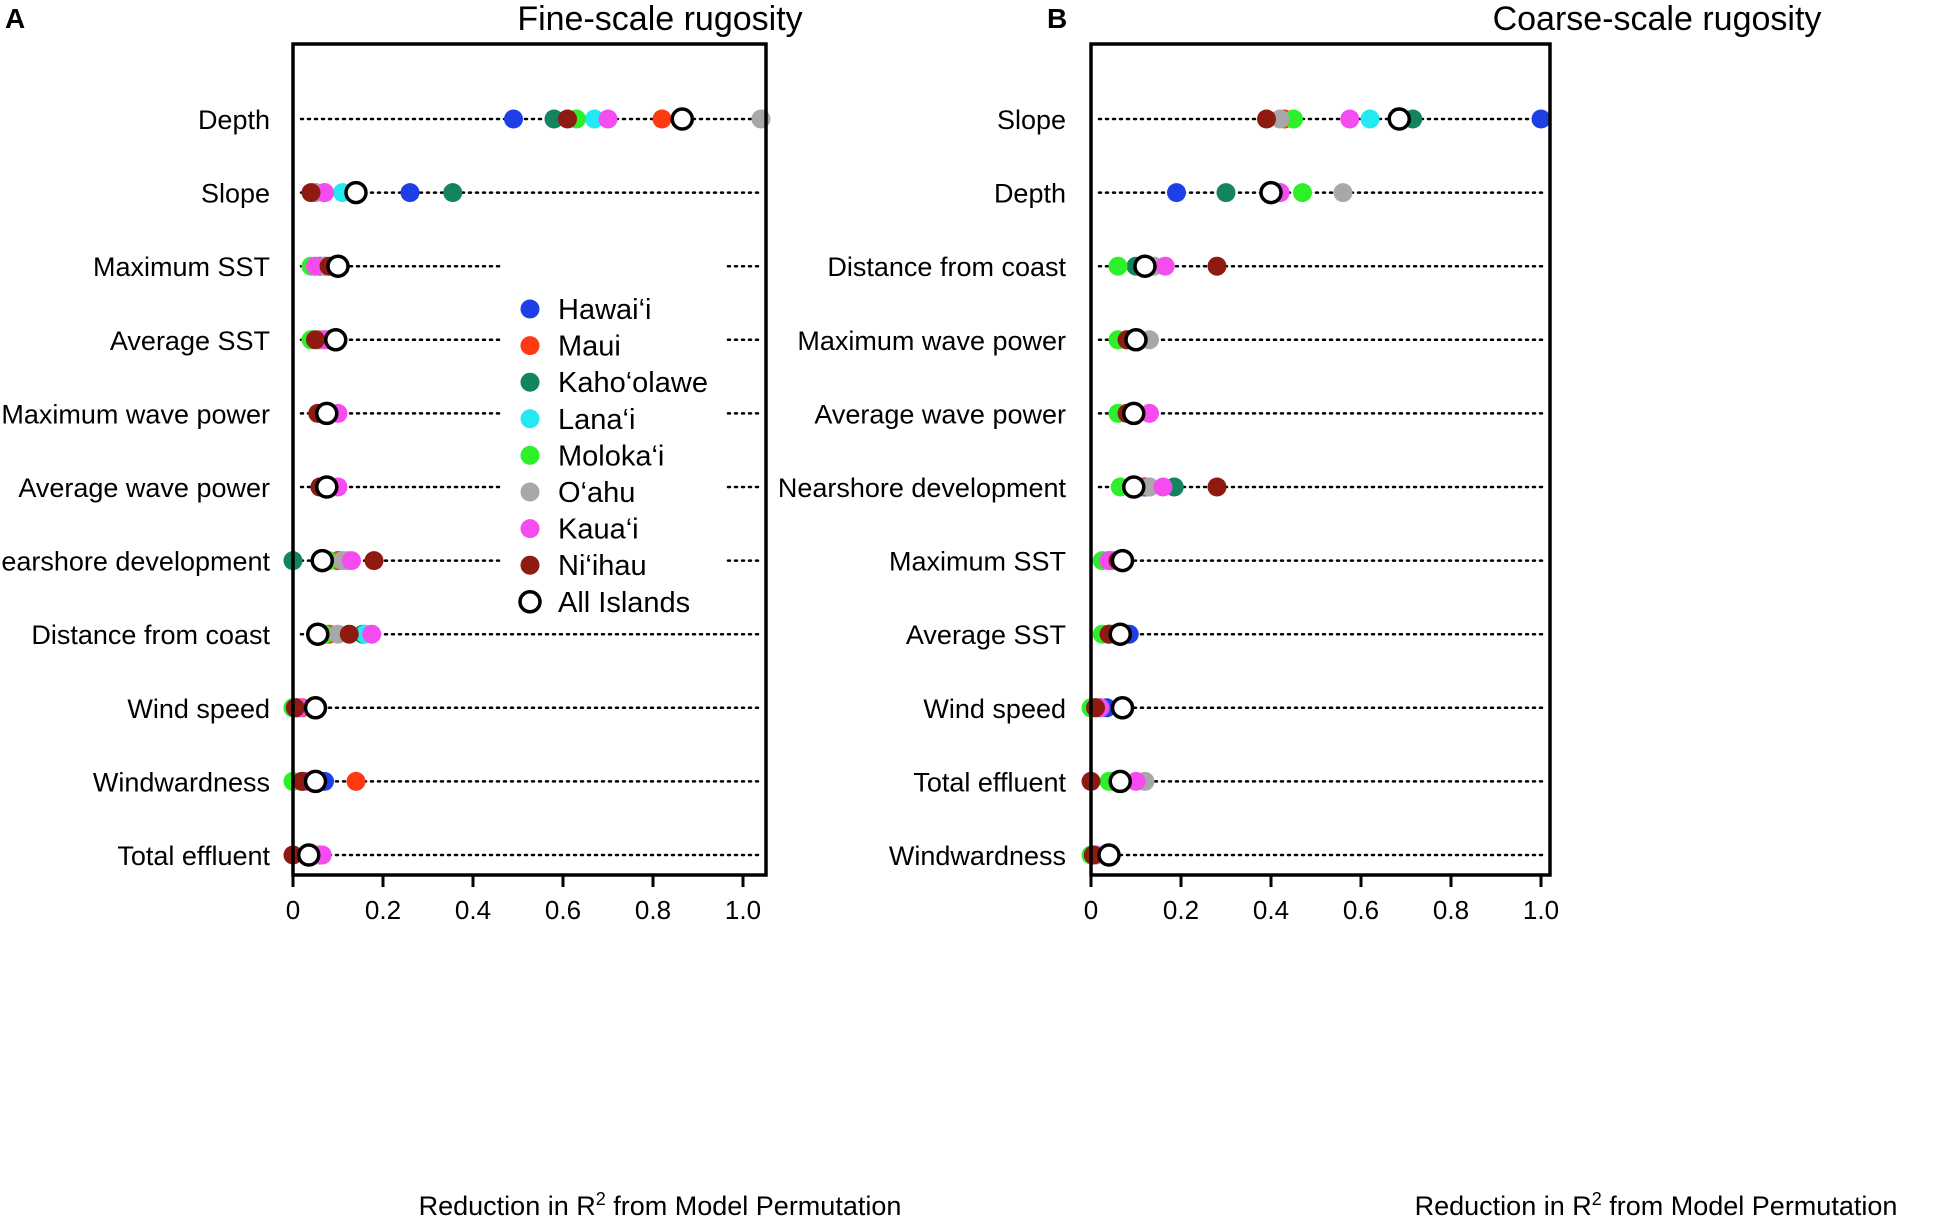  Describe the element at coordinates (1541, 119) in the screenshot. I see `point-hawai-i` at that location.